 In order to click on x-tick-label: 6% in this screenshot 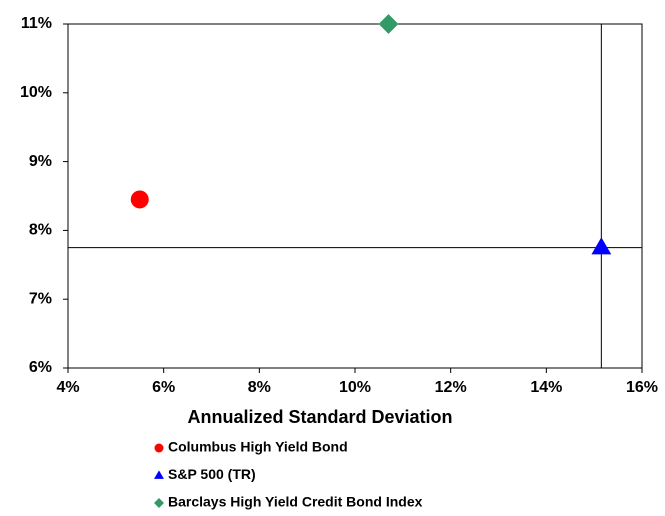, I will do `click(163, 387)`.